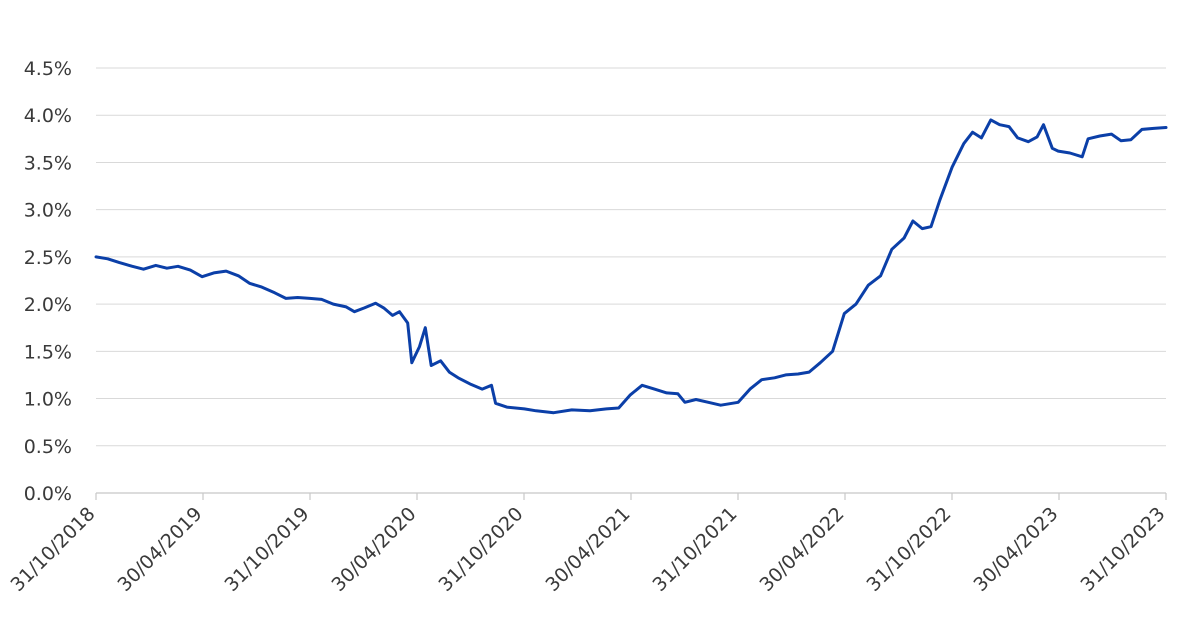 The height and width of the screenshot is (637, 1200). Describe the element at coordinates (481, 549) in the screenshot. I see `x-tick-label: 31/10/2020` at that location.